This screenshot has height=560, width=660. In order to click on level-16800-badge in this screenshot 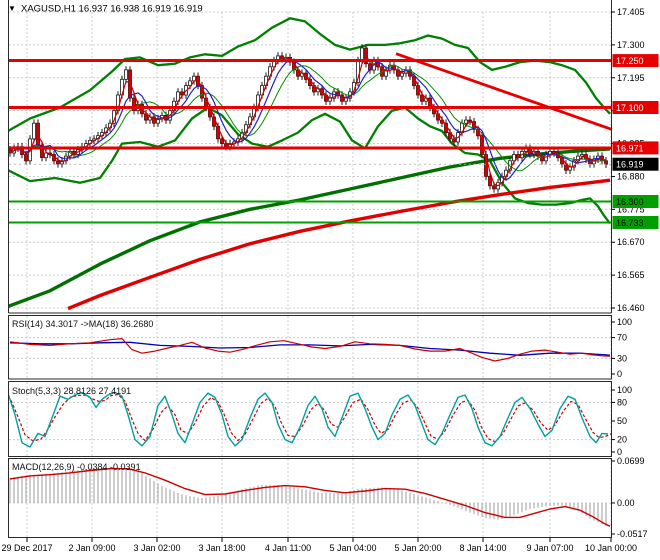, I will do `click(635, 201)`.